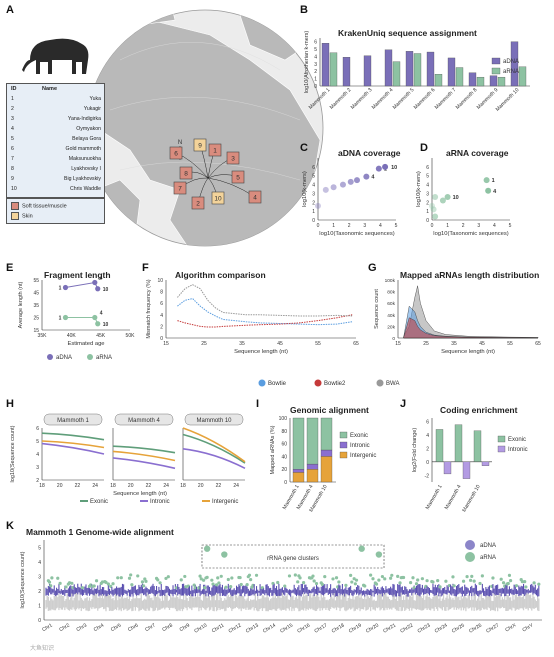  Describe the element at coordinates (12, 159) in the screenshot. I see `site-id: 7` at that location.